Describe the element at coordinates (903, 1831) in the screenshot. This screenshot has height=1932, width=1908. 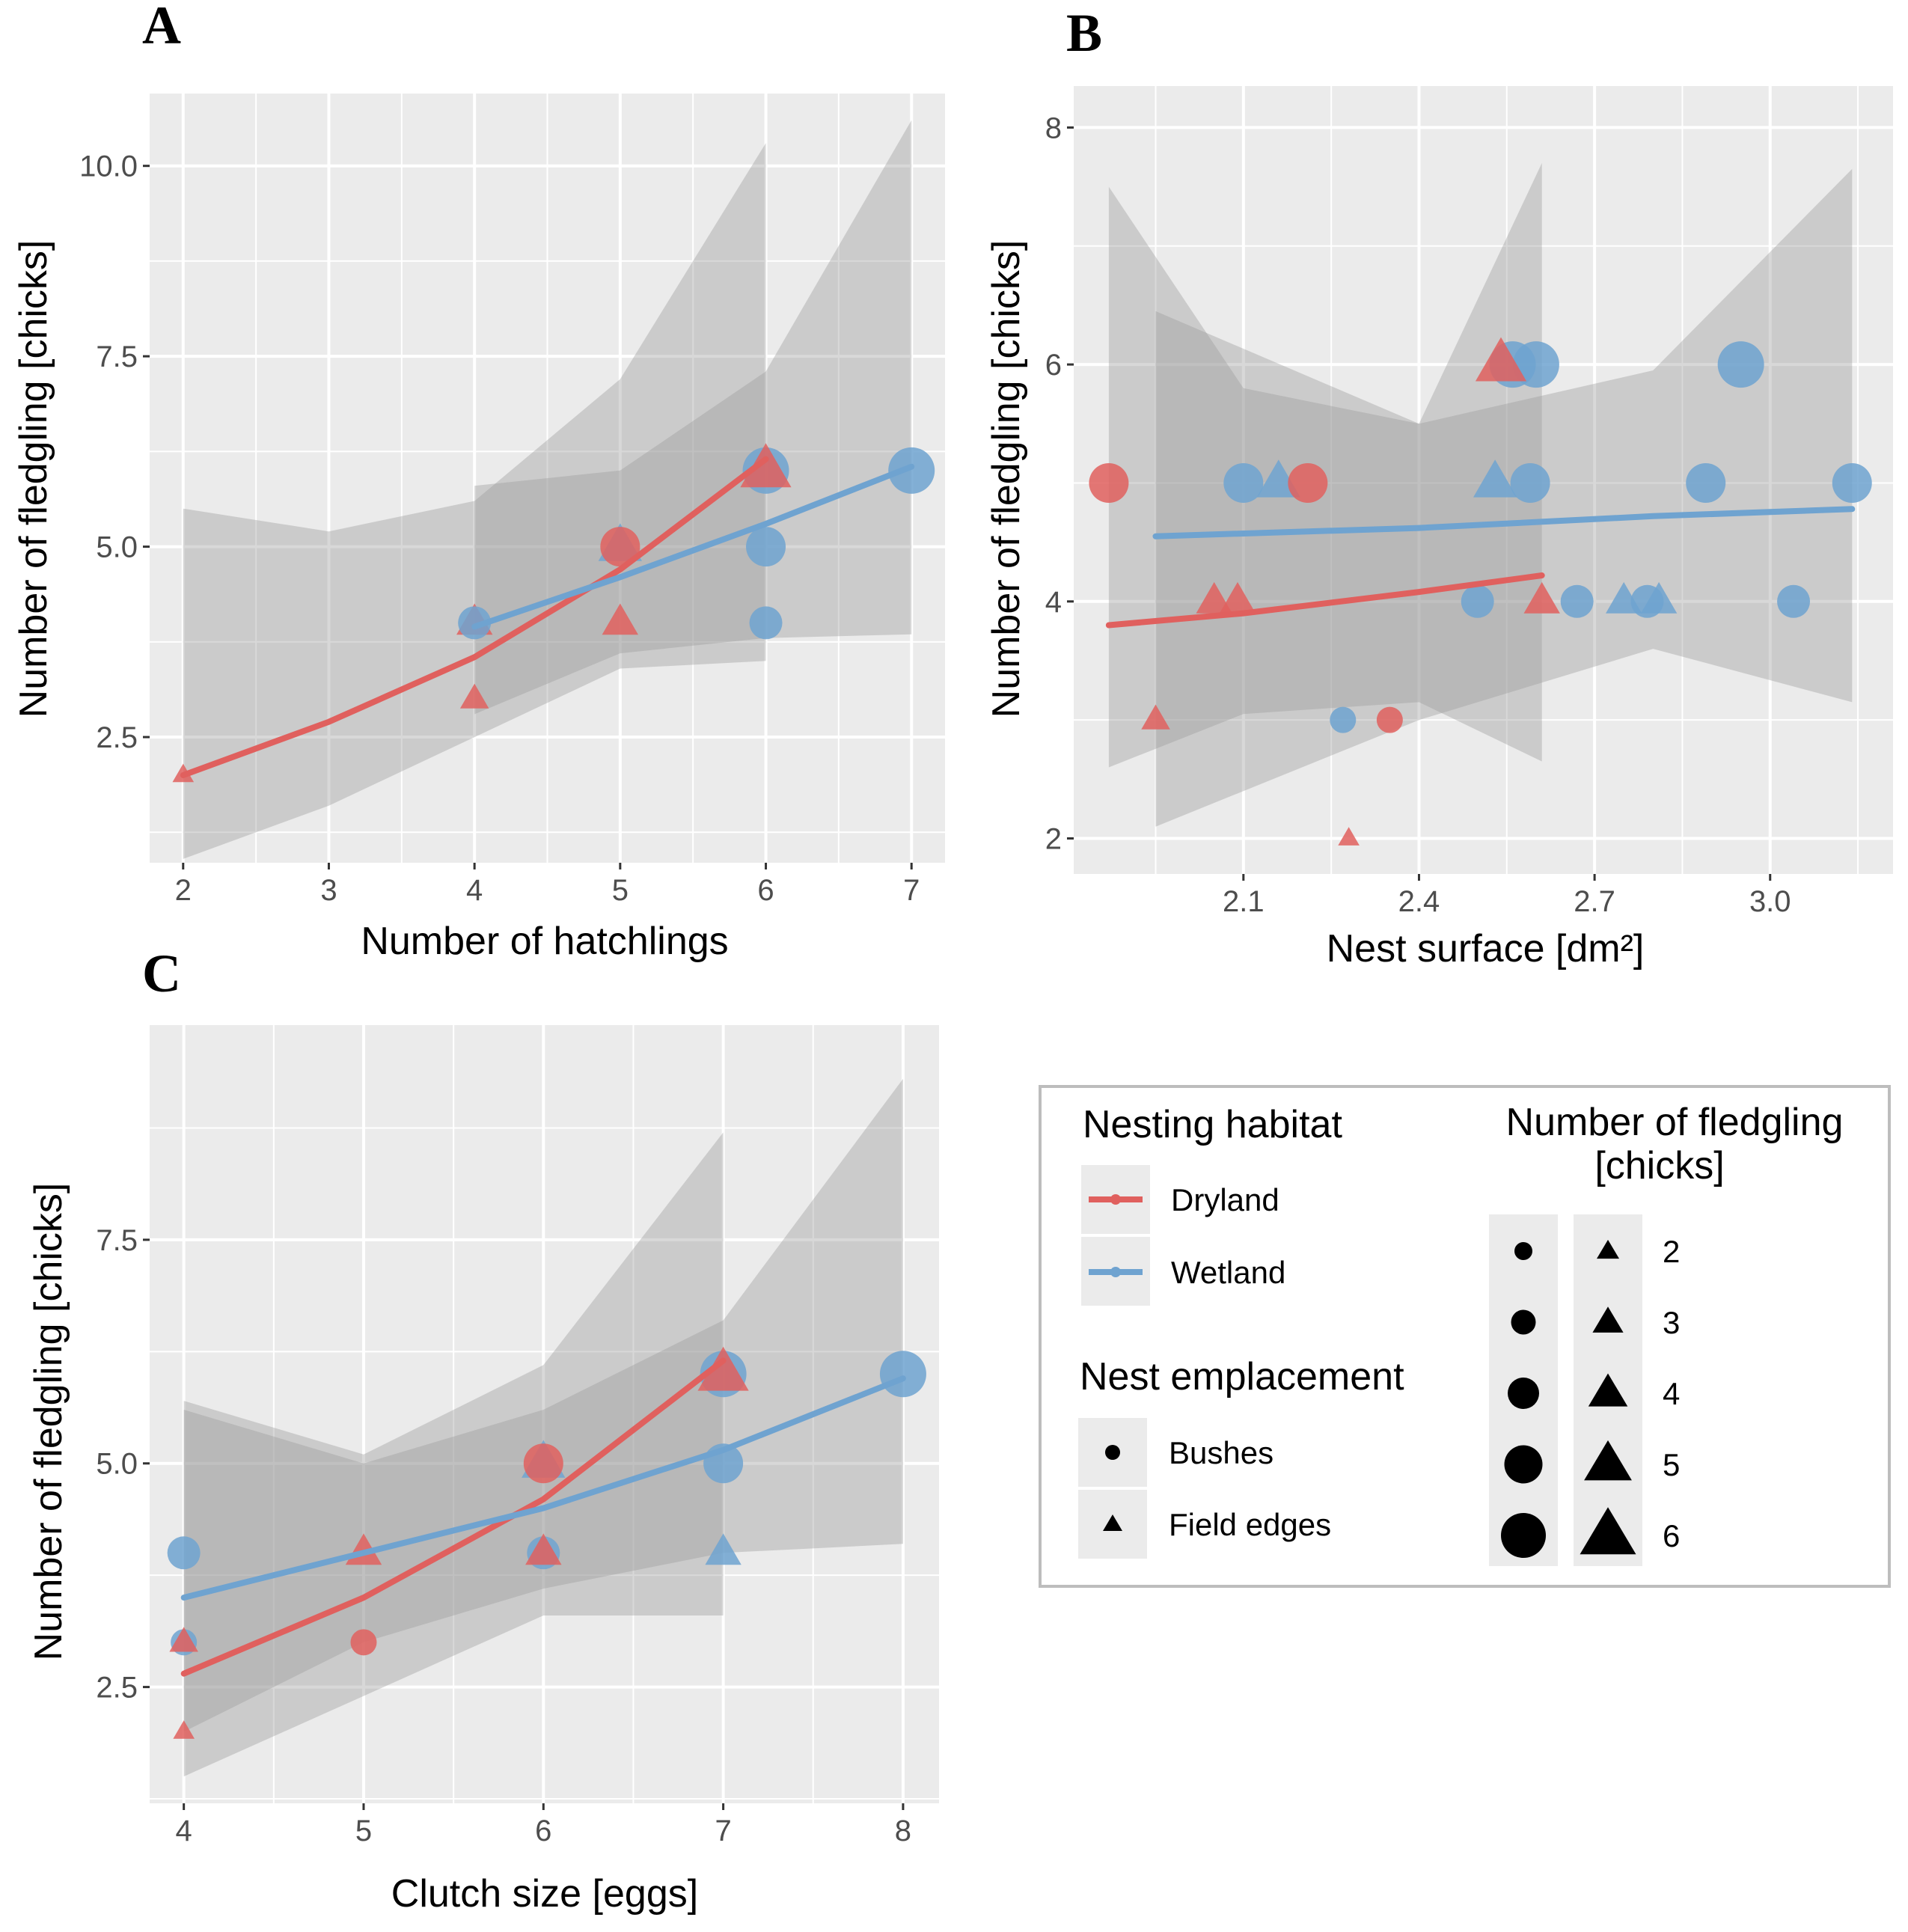
I see `x-tick-label: 8` at that location.